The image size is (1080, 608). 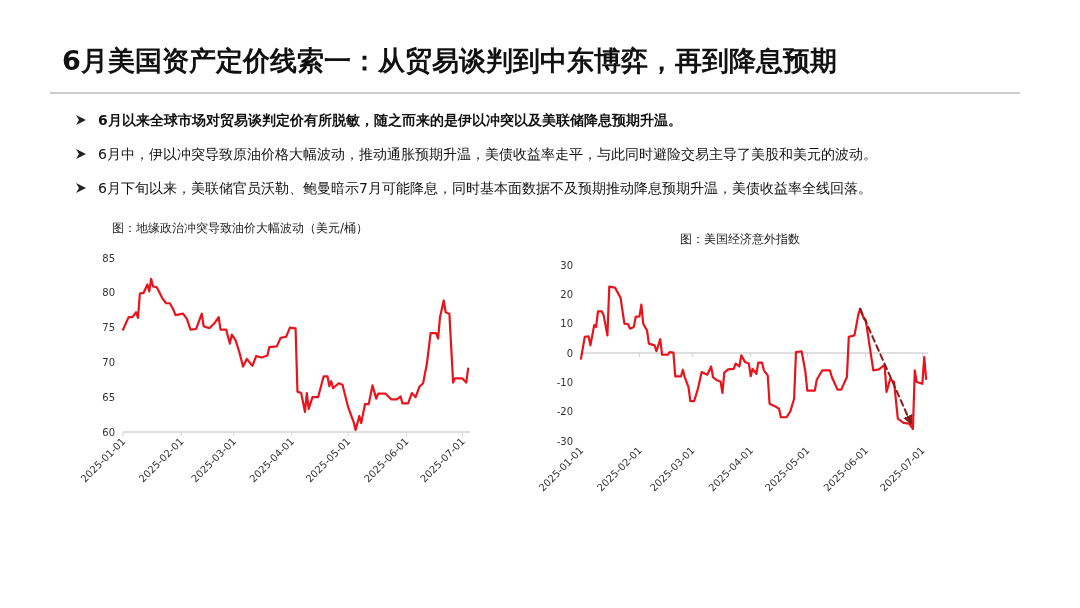 What do you see at coordinates (108, 258) in the screenshot?
I see `y-tick-label: 85` at bounding box center [108, 258].